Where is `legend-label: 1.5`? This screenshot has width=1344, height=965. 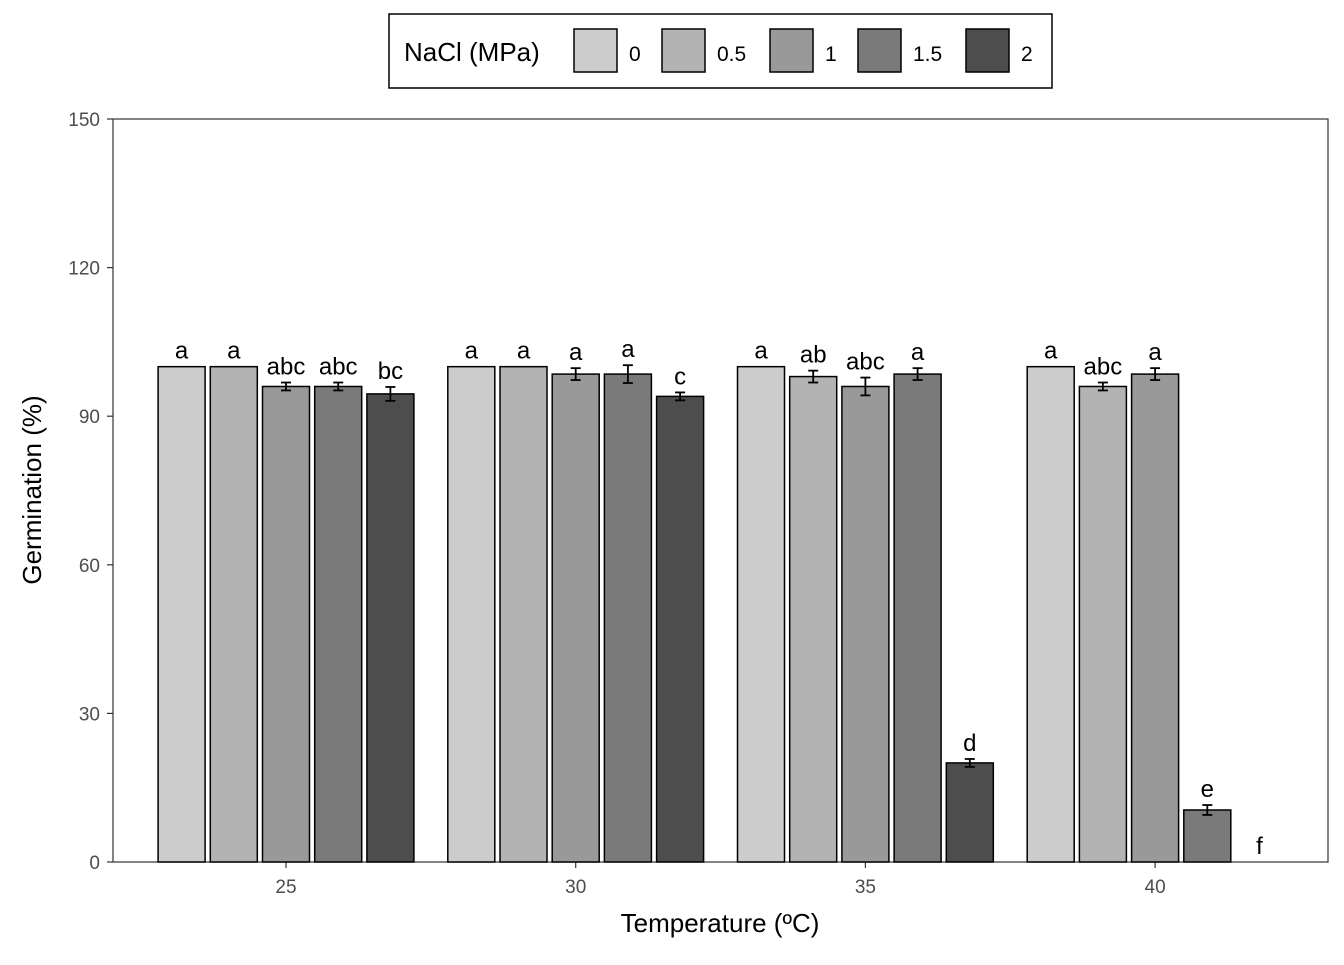
legend-label: 1.5 is located at coordinates (927, 54).